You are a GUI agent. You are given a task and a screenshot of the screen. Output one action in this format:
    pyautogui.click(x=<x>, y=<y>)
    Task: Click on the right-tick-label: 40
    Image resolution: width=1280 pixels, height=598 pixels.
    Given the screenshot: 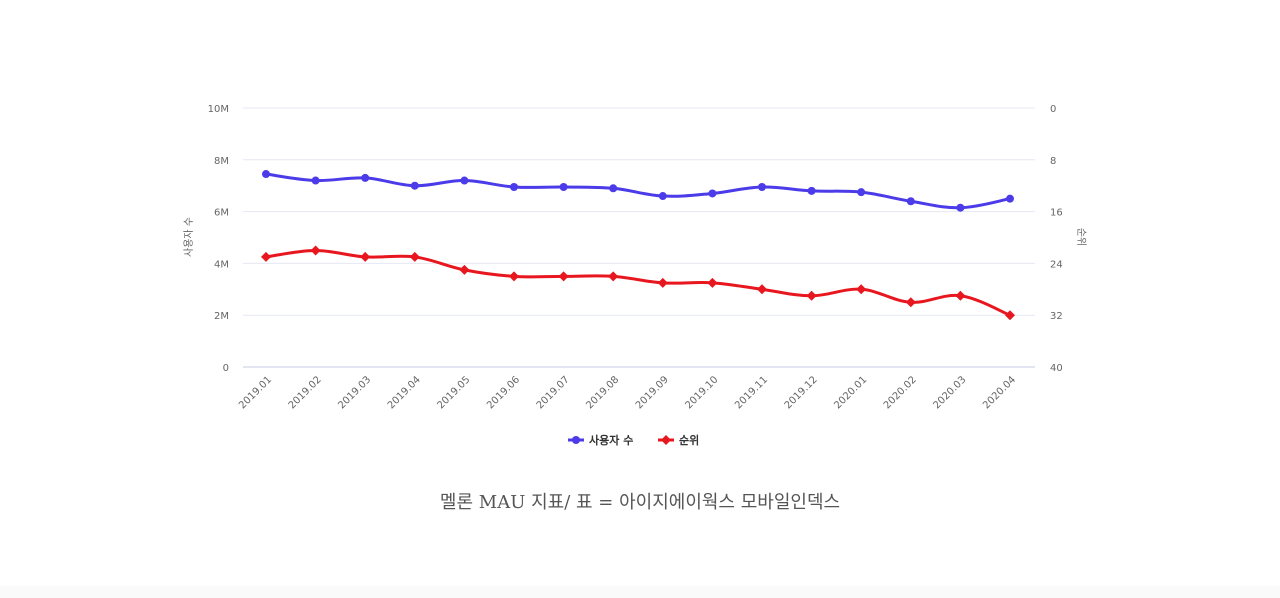 What is the action you would take?
    pyautogui.click(x=1056, y=368)
    